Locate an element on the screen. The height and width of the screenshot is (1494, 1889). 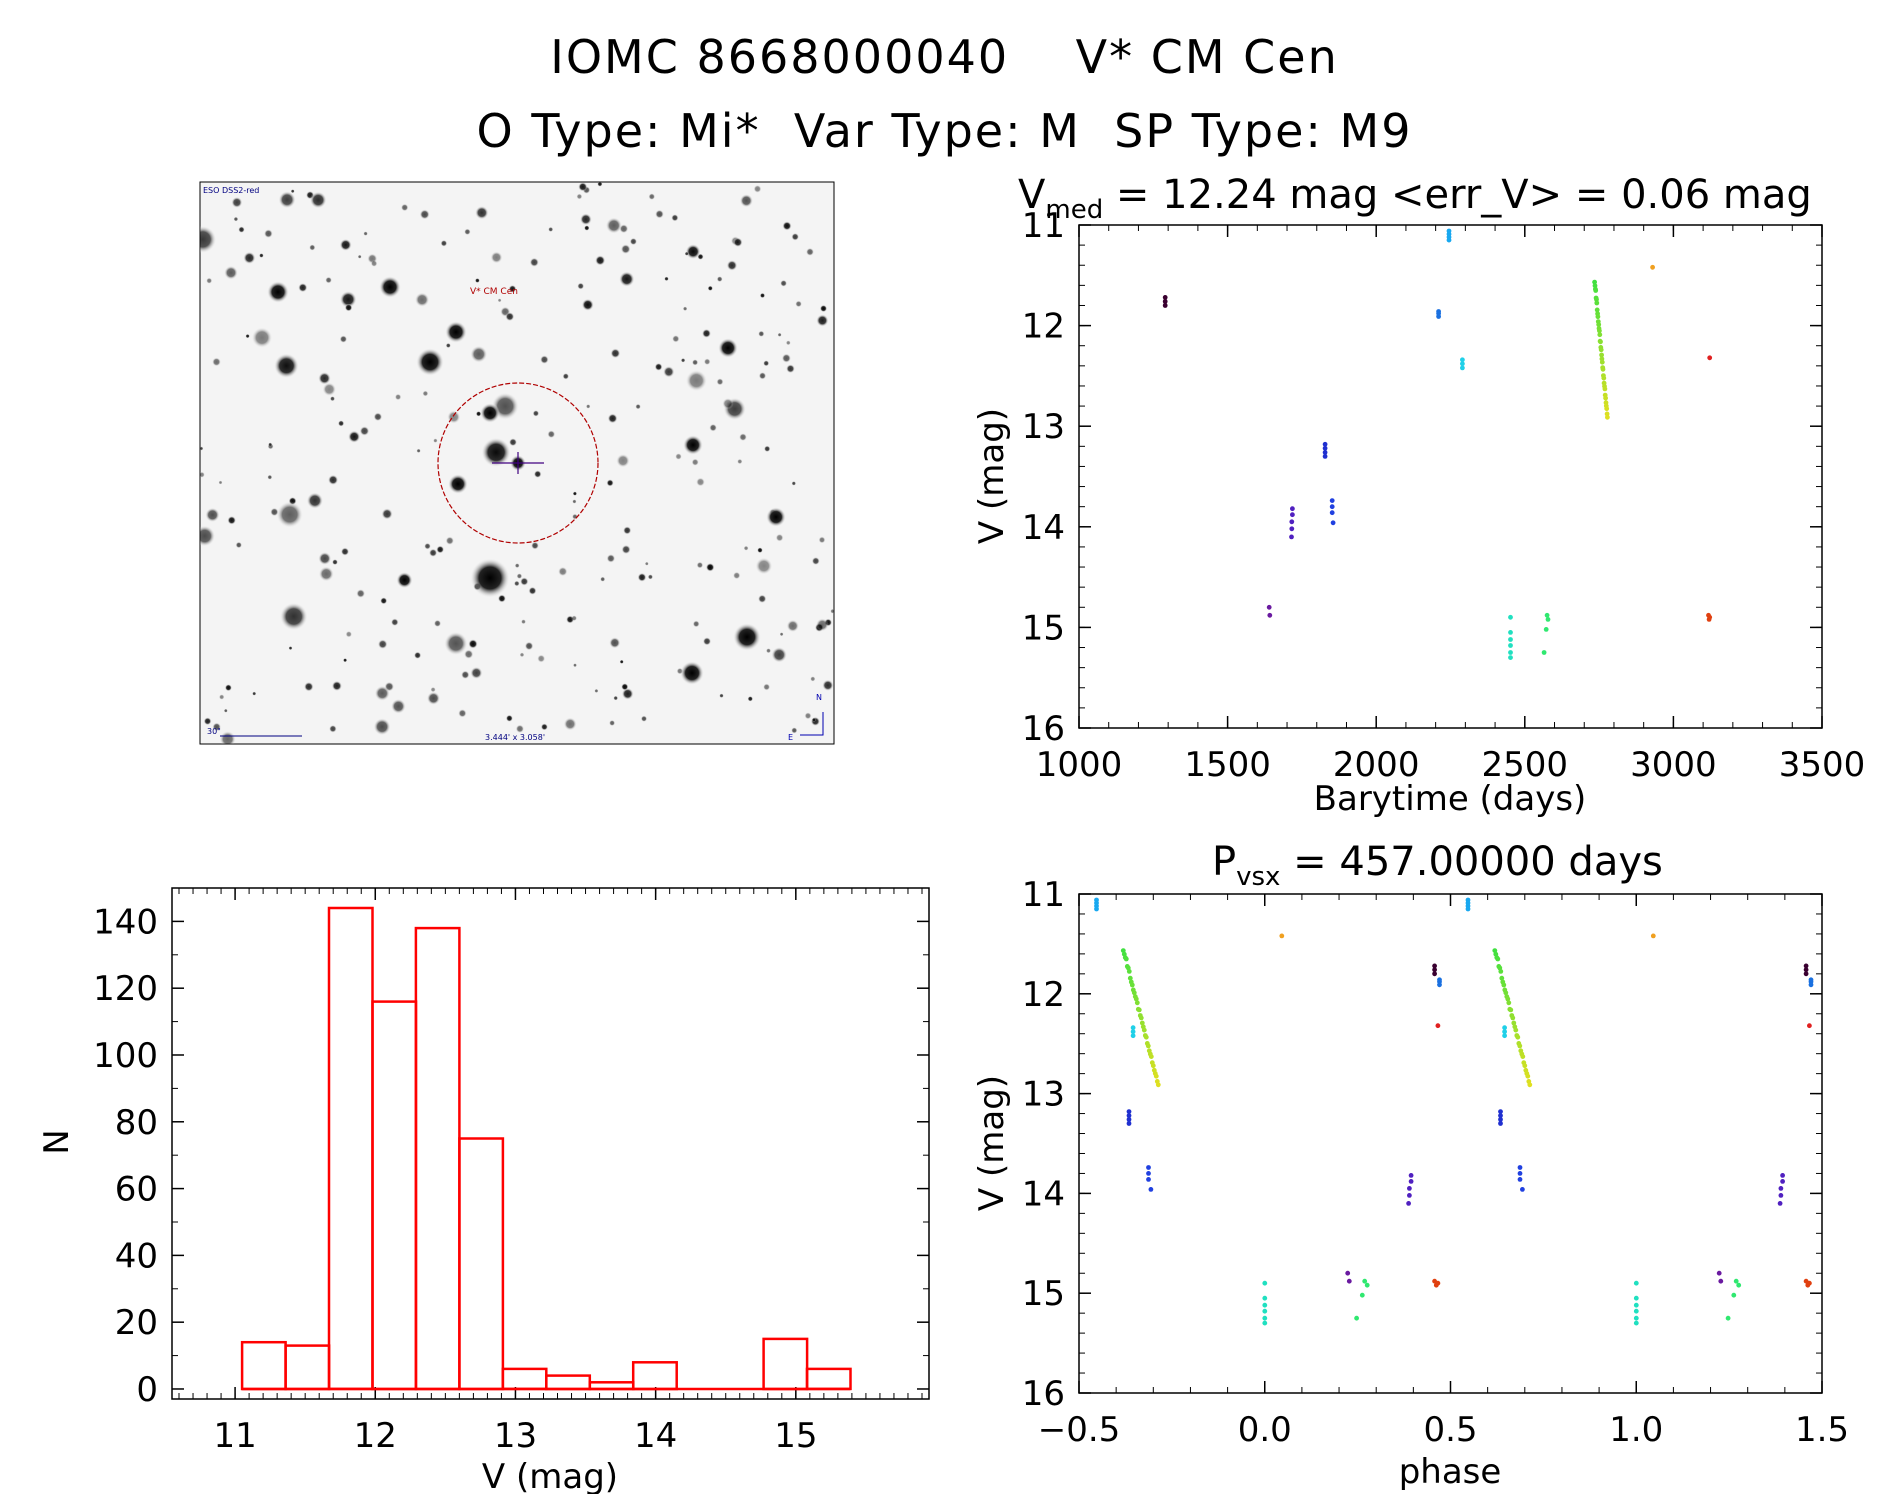
light-curve-y-label: V (mag) is located at coordinates (992, 476).